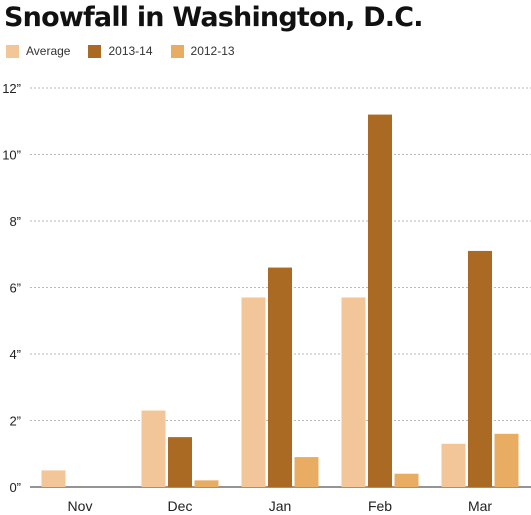 This screenshot has height=515, width=531. What do you see at coordinates (15, 487) in the screenshot?
I see `y-tick-label: 0”` at bounding box center [15, 487].